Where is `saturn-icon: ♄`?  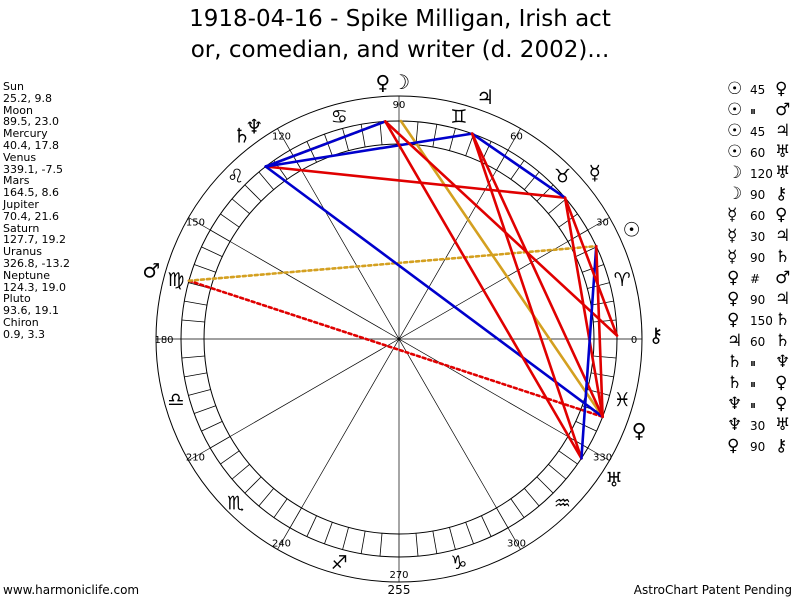 saturn-icon: ♄ is located at coordinates (242, 136).